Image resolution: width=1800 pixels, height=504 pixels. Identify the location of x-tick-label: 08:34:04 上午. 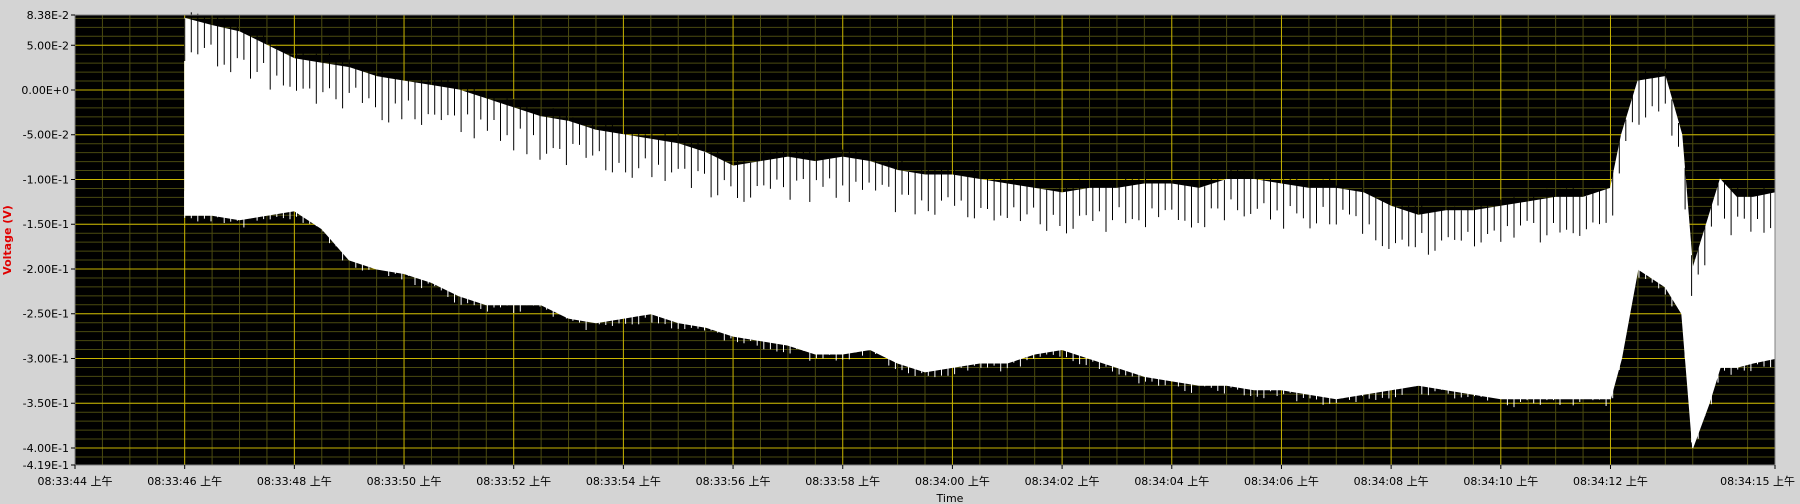
(1171, 481).